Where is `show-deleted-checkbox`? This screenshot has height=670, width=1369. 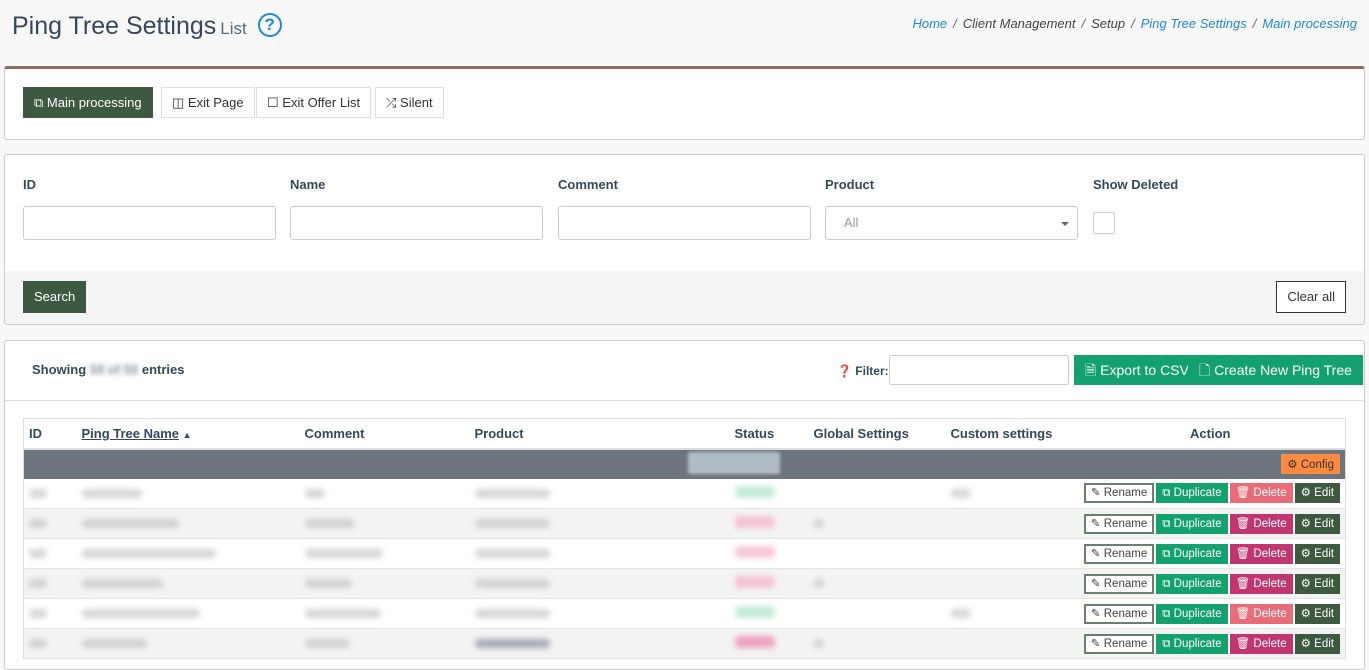 show-deleted-checkbox is located at coordinates (1104, 223).